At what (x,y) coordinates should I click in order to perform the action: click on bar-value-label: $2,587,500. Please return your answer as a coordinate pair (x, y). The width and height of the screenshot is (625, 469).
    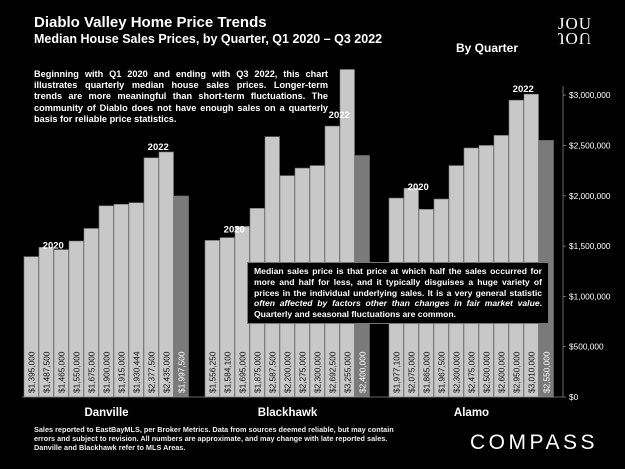
    Looking at the image, I should click on (272, 372).